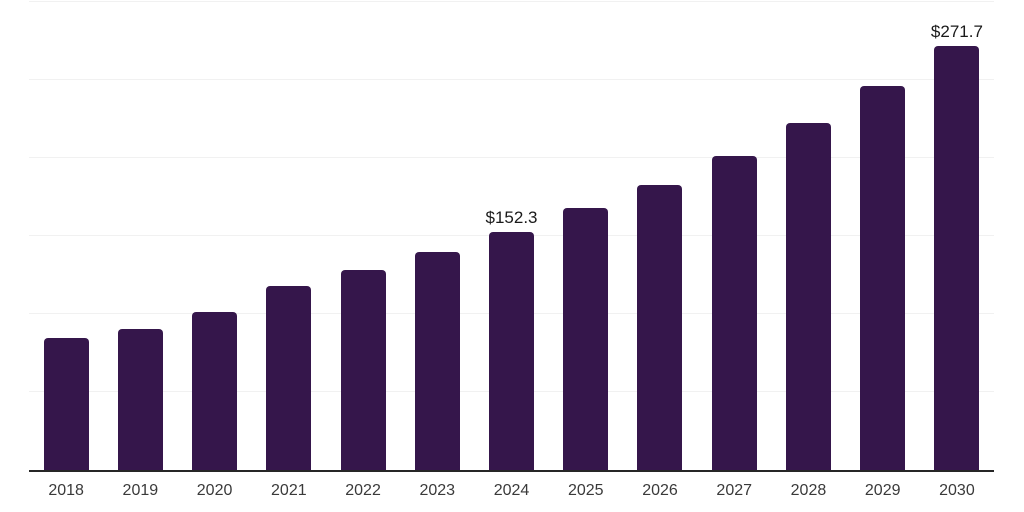 The width and height of the screenshot is (1024, 512). I want to click on bar-value-label-2030: $271.7, so click(956, 32).